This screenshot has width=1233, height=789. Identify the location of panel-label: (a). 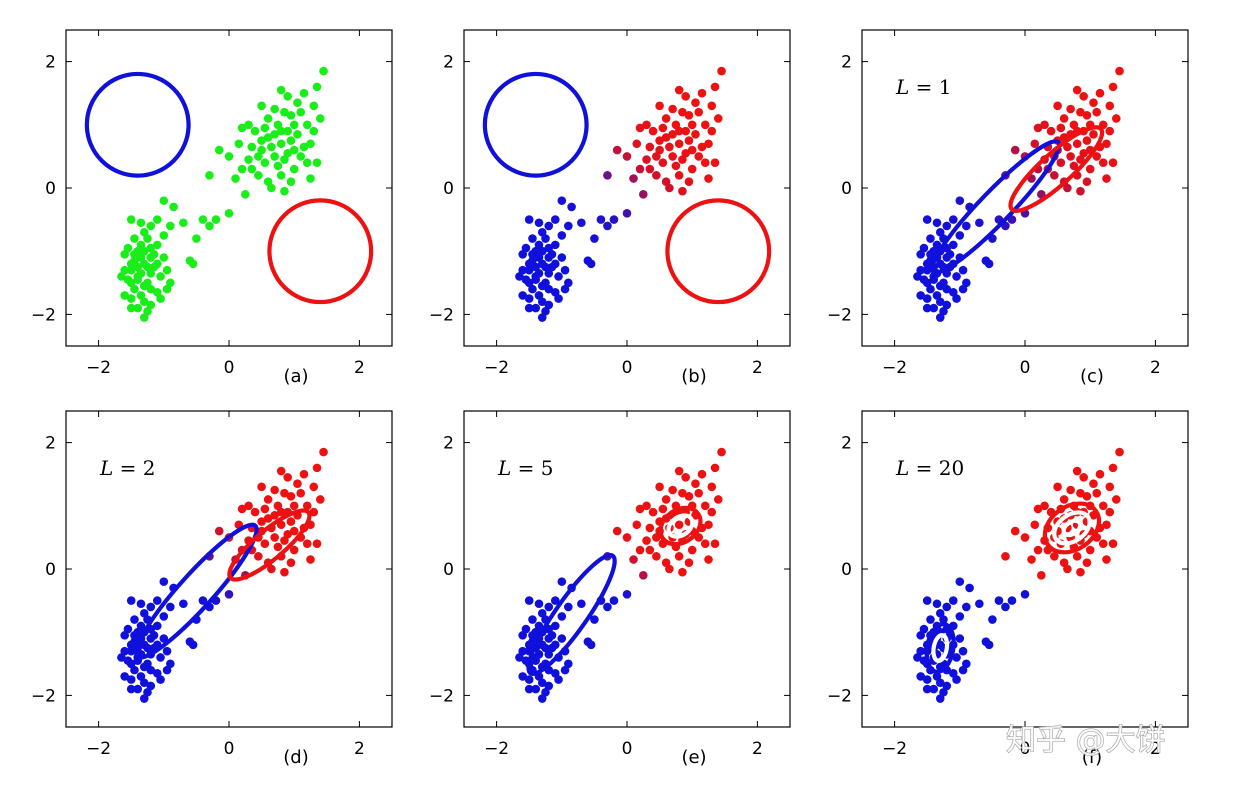
(295, 376).